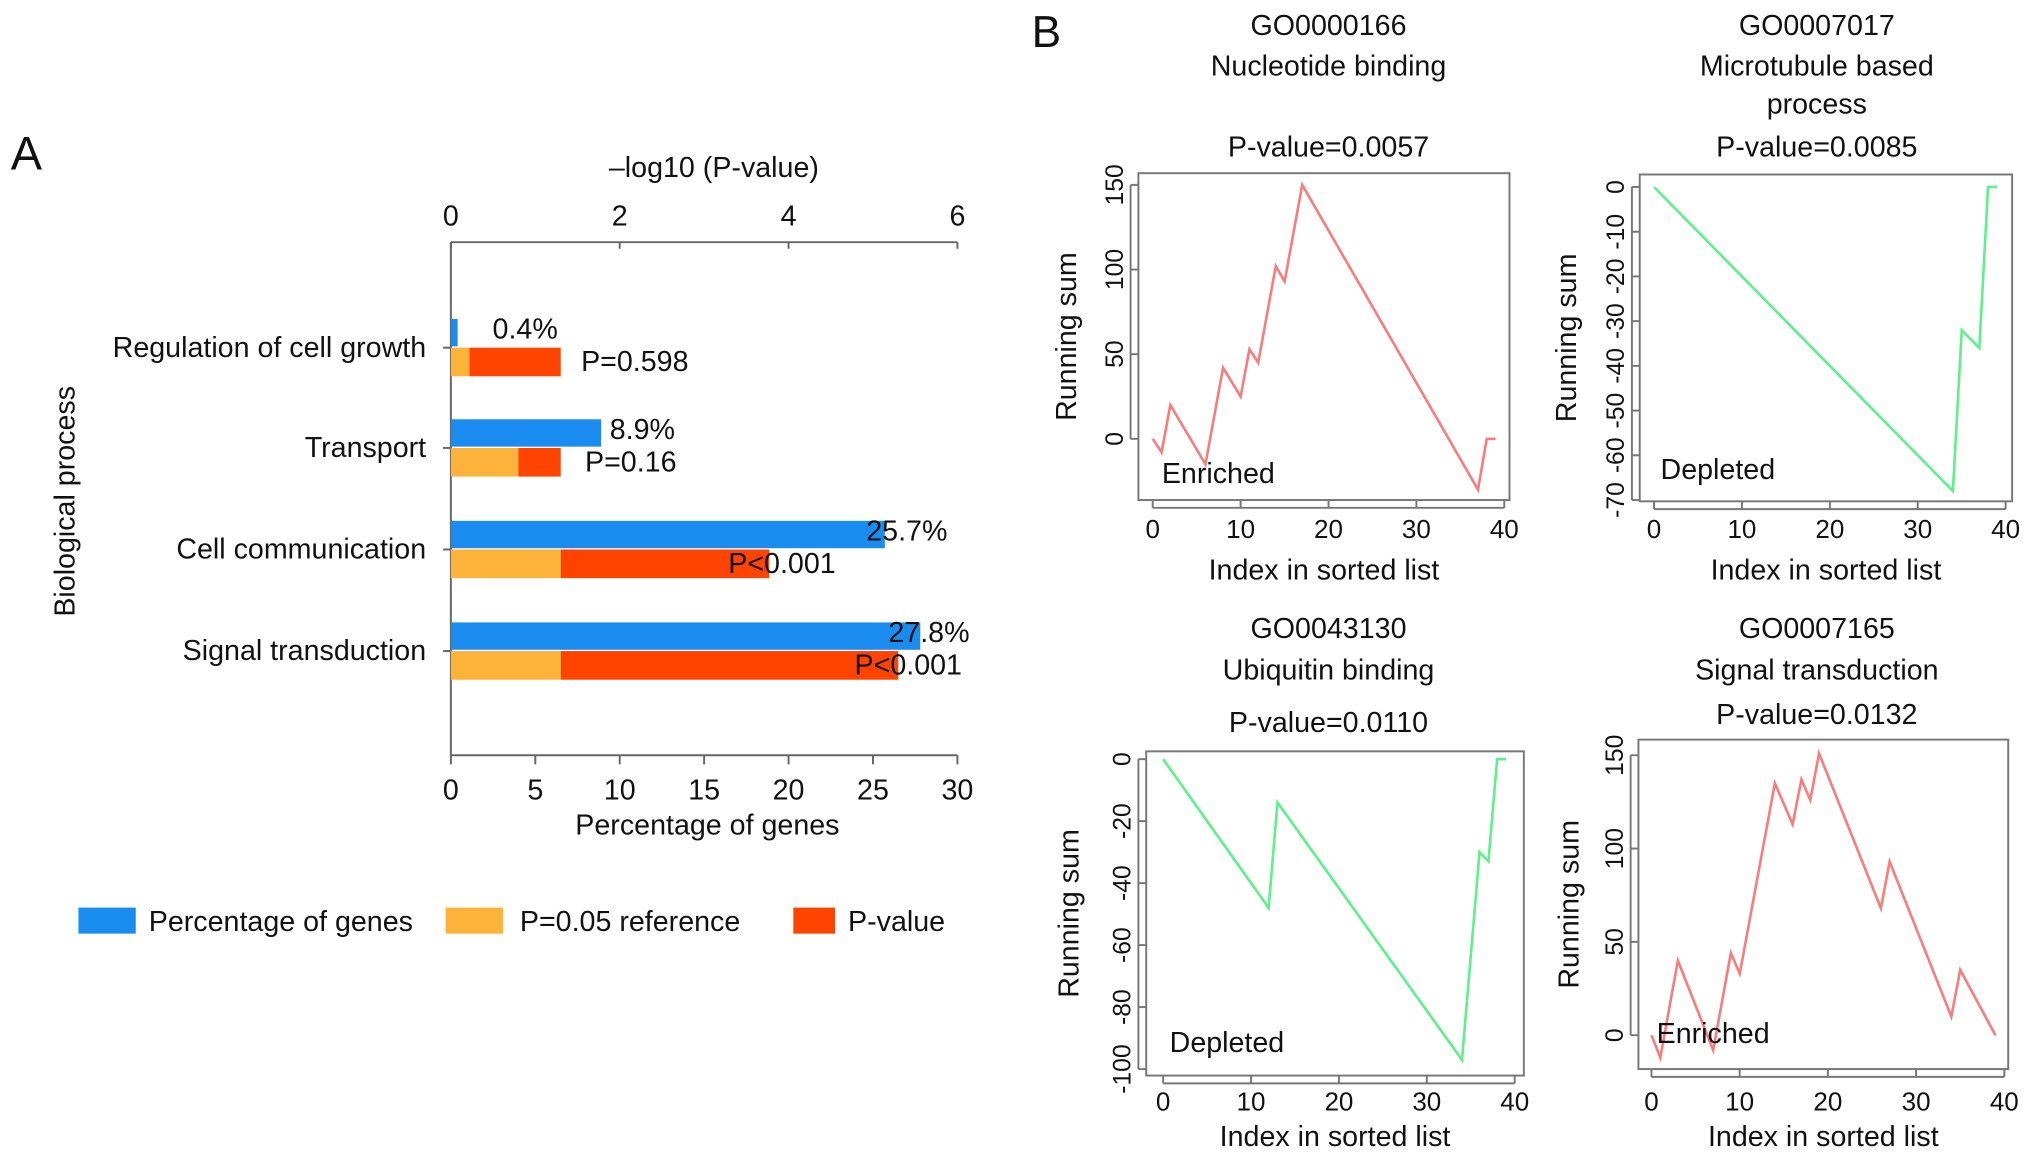  What do you see at coordinates (1713, 1034) in the screenshot?
I see `enrichment-annotation: Enriched` at bounding box center [1713, 1034].